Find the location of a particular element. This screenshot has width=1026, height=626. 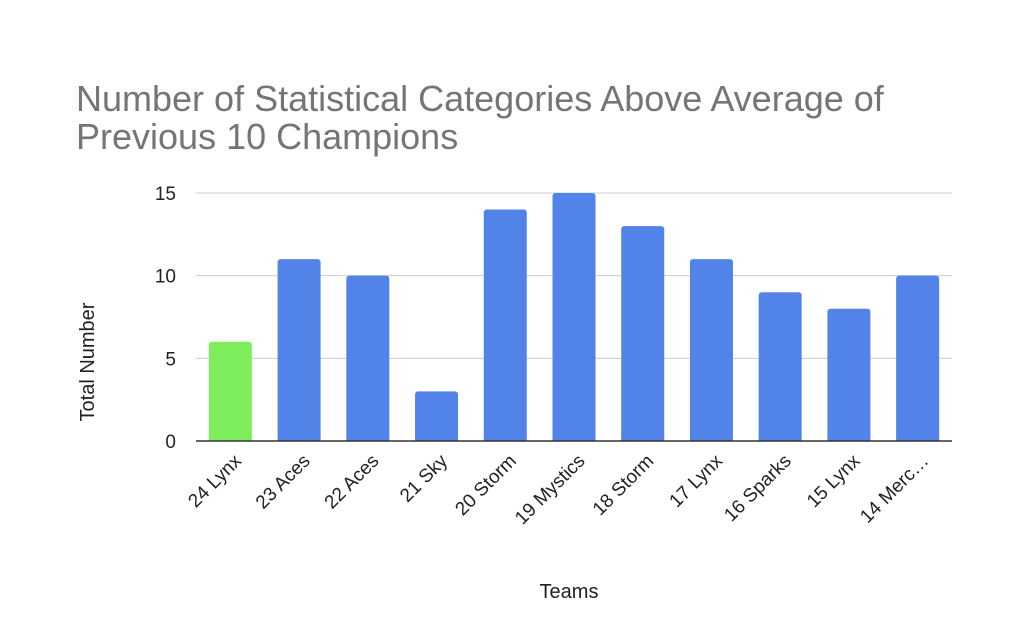

y-tick-label: 0 is located at coordinates (170, 442).